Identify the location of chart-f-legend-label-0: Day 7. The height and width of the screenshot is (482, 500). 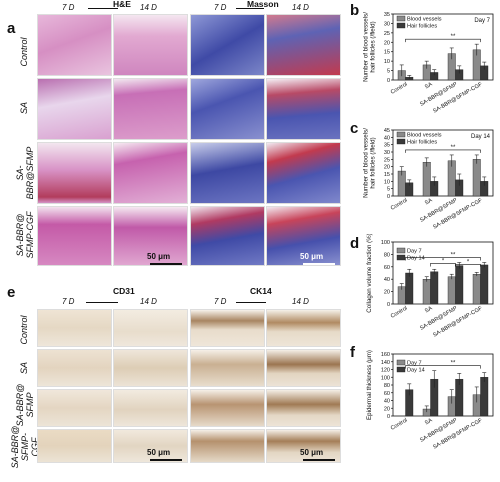
(414, 364).